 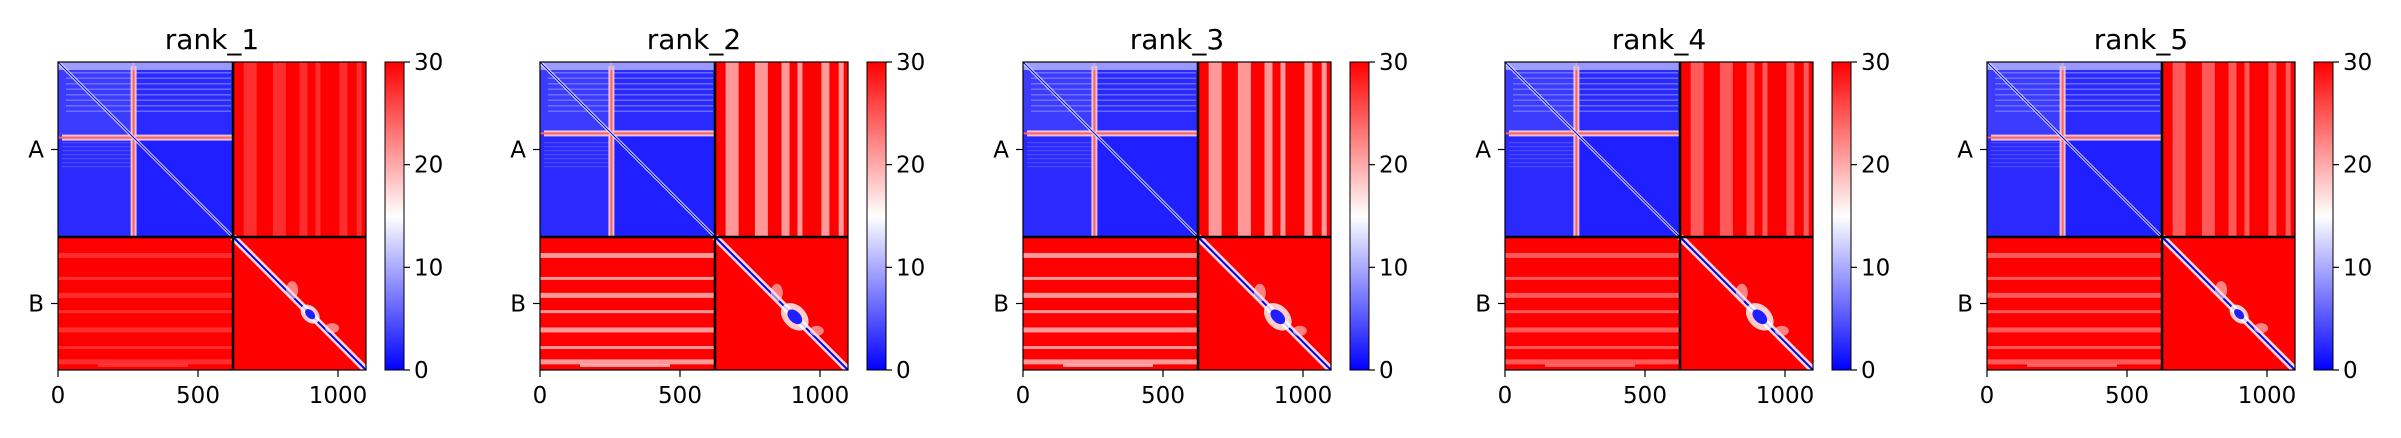 I want to click on panel-title: rank_3, so click(x=1177, y=39).